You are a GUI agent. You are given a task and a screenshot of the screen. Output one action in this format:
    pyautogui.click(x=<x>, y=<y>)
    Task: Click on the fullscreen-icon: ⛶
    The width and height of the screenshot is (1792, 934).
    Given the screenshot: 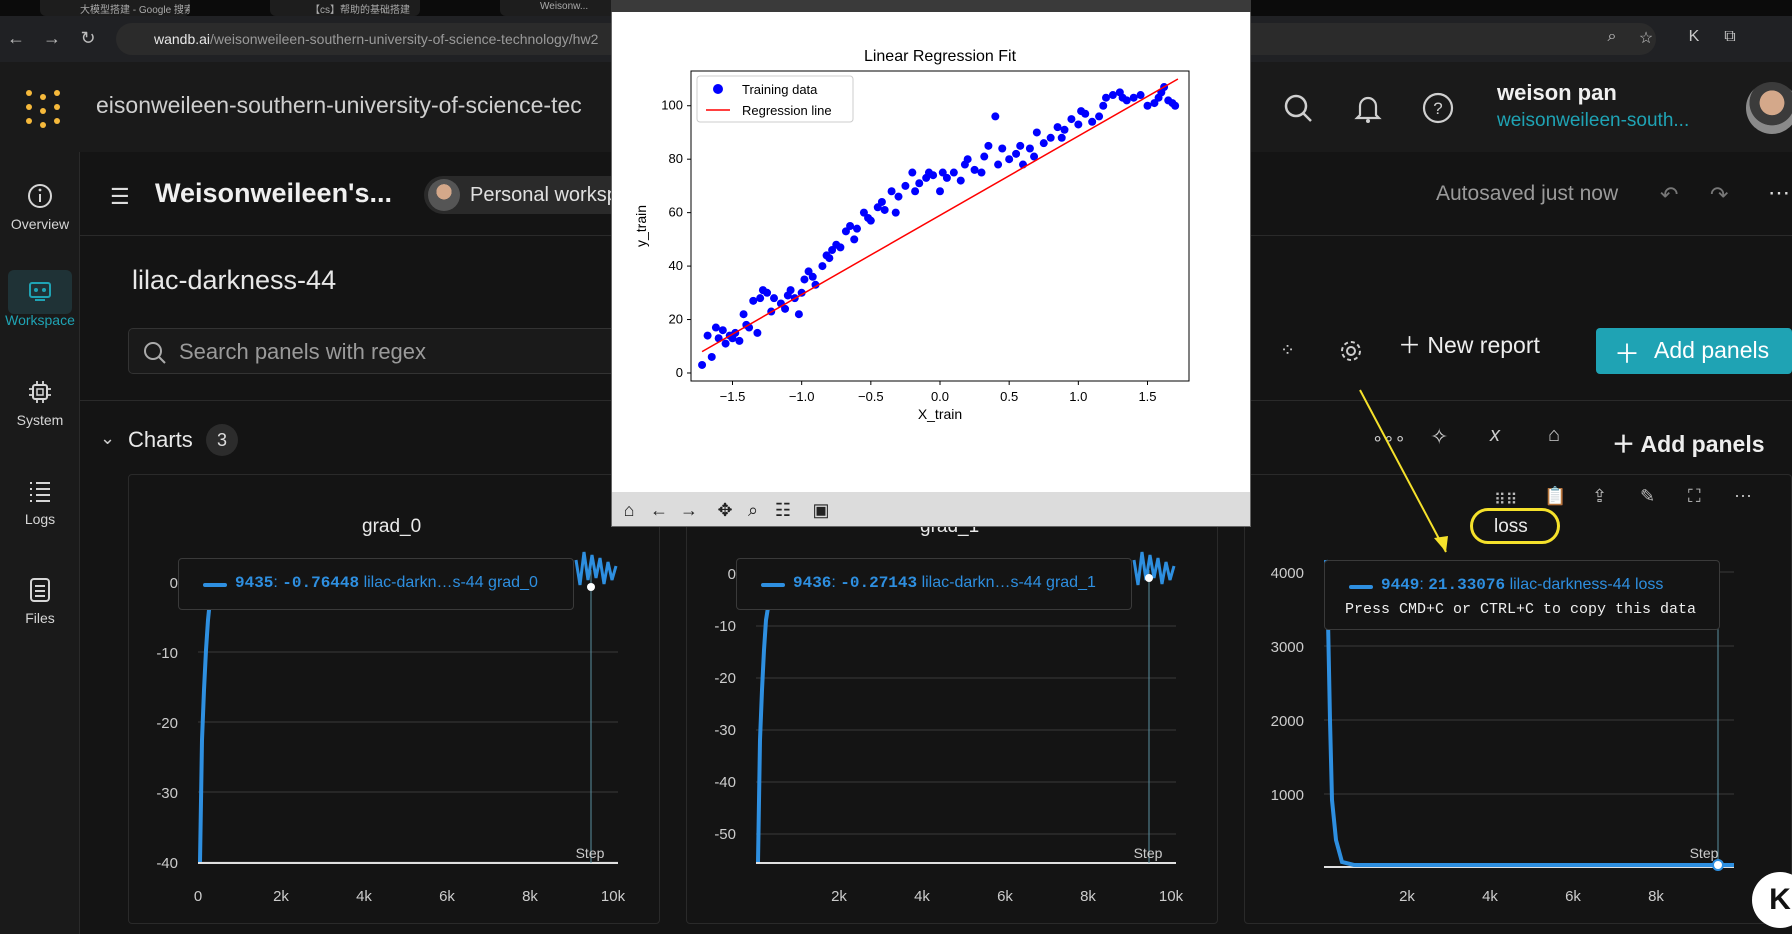 What is the action you would take?
    pyautogui.click(x=1694, y=496)
    